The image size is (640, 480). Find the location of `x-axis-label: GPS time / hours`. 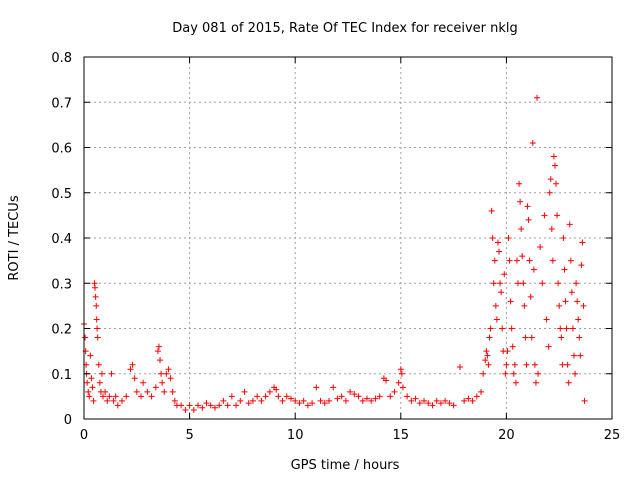

x-axis-label: GPS time / hours is located at coordinates (345, 465).